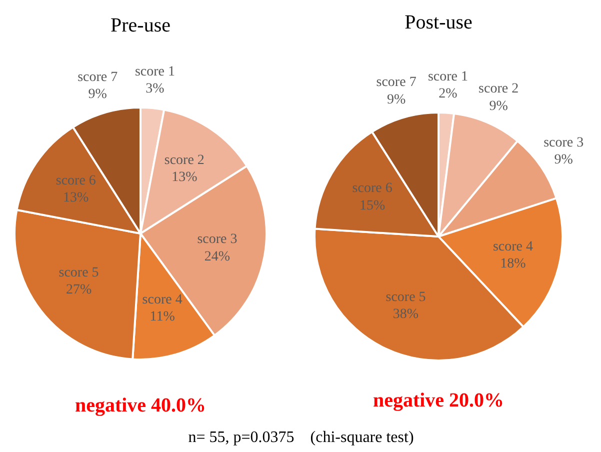  Describe the element at coordinates (448, 94) in the screenshot. I see `data-label: 2%` at that location.